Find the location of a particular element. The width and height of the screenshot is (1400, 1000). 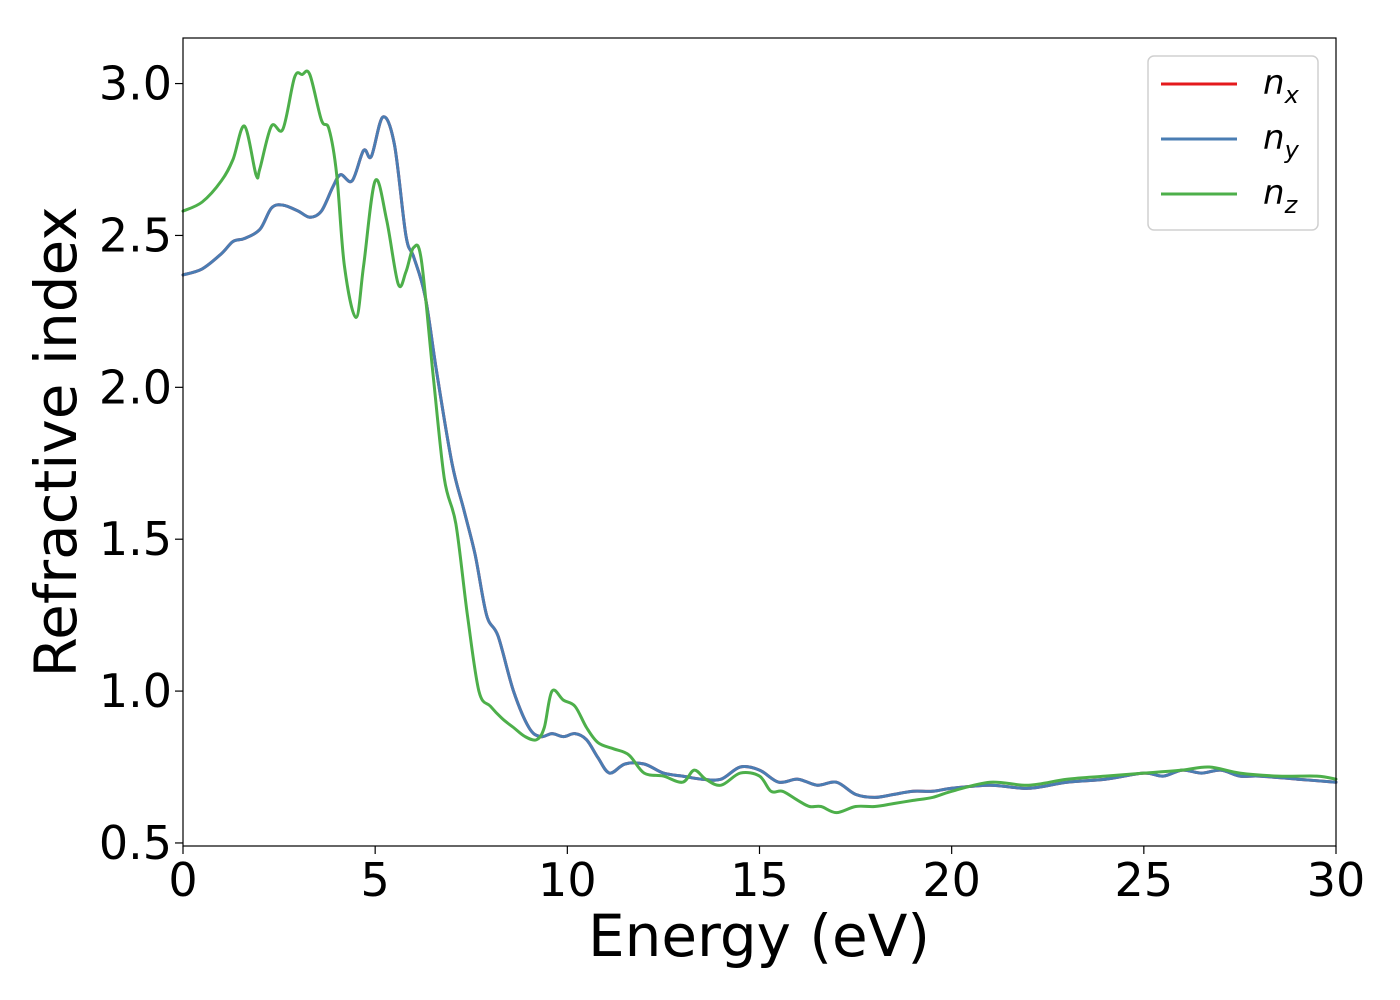

legend-box is located at coordinates (1233, 143).